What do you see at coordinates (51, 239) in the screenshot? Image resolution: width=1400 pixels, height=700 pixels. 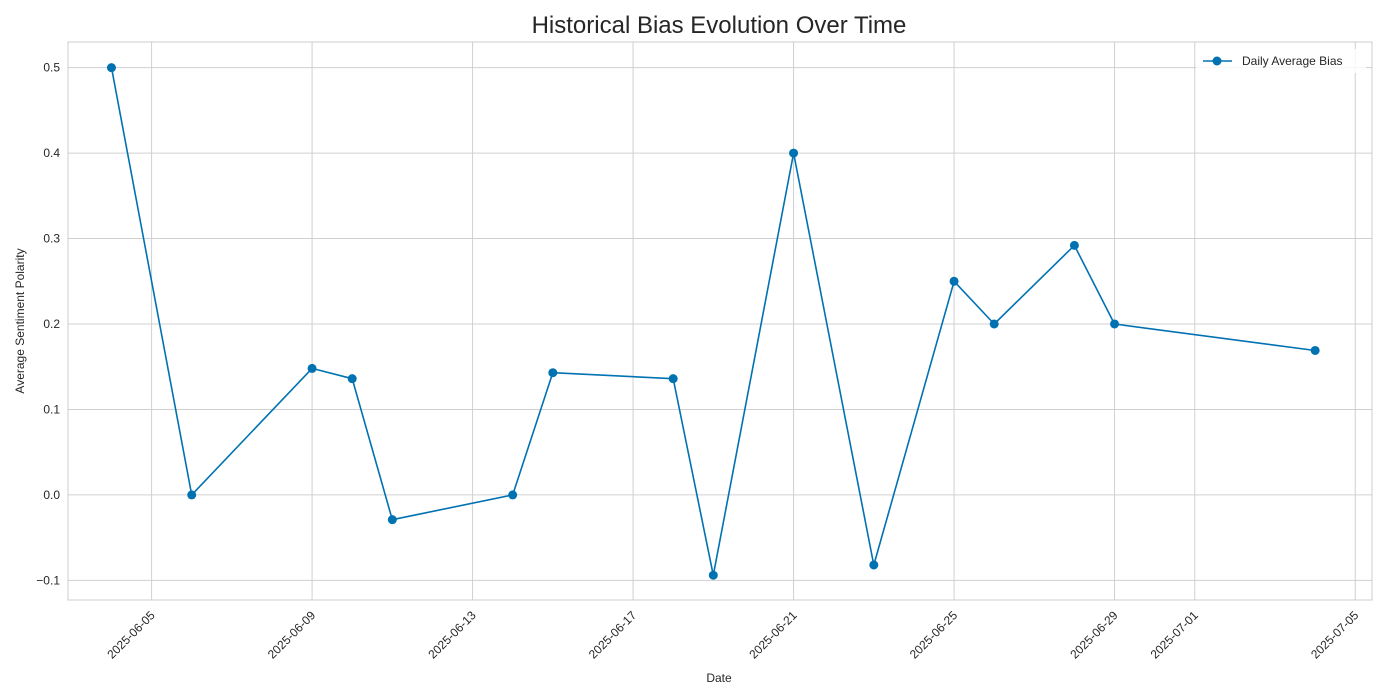 I see `y-tick-label: 0.3` at bounding box center [51, 239].